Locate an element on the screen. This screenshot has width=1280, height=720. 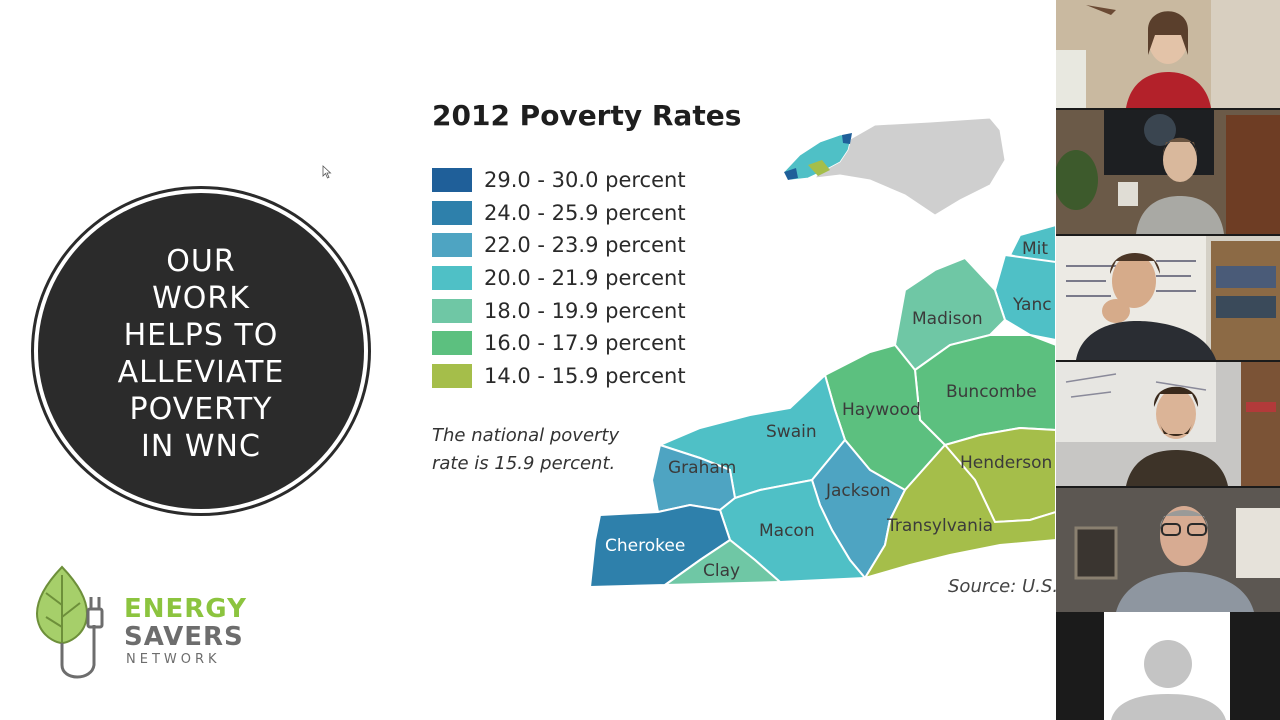
legend-item: 22.0 - 23.9 percent is located at coordinates (559, 245).